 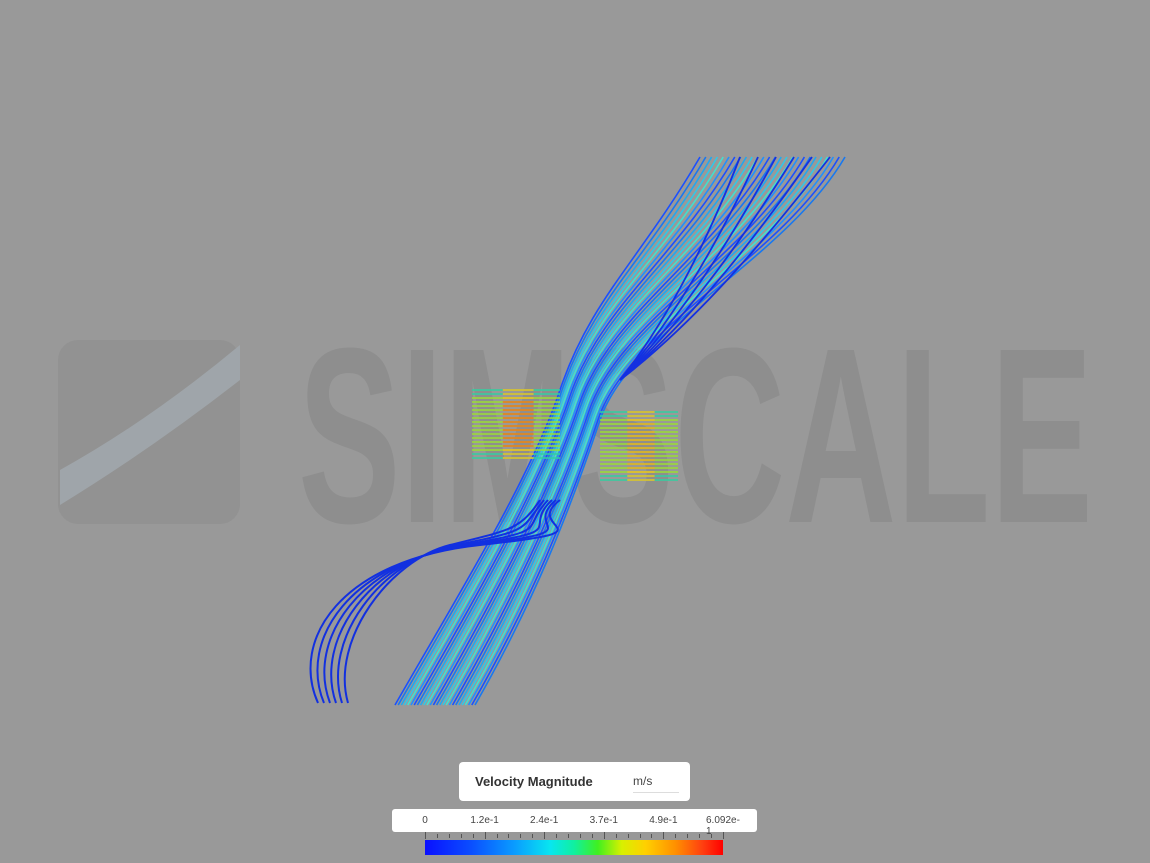 What do you see at coordinates (574, 823) in the screenshot?
I see `legend-scale: 0 1.2e-1 2.4e-1 3.7e-1 4.9e-1 6.092e-1` at bounding box center [574, 823].